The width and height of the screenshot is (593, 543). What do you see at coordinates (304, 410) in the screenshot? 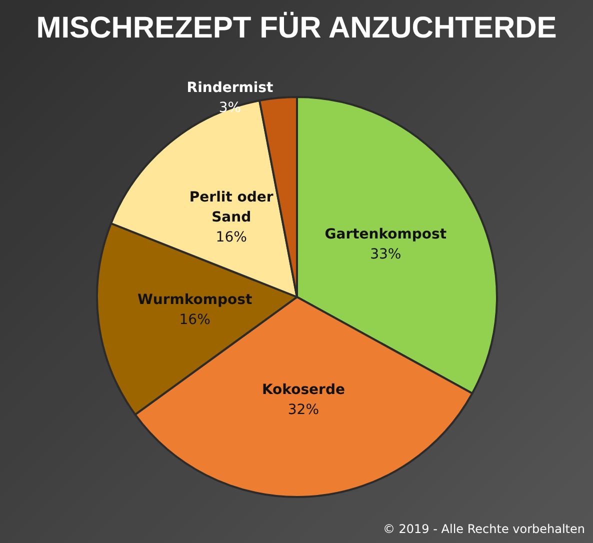
I see `data-label: 32%` at bounding box center [304, 410].